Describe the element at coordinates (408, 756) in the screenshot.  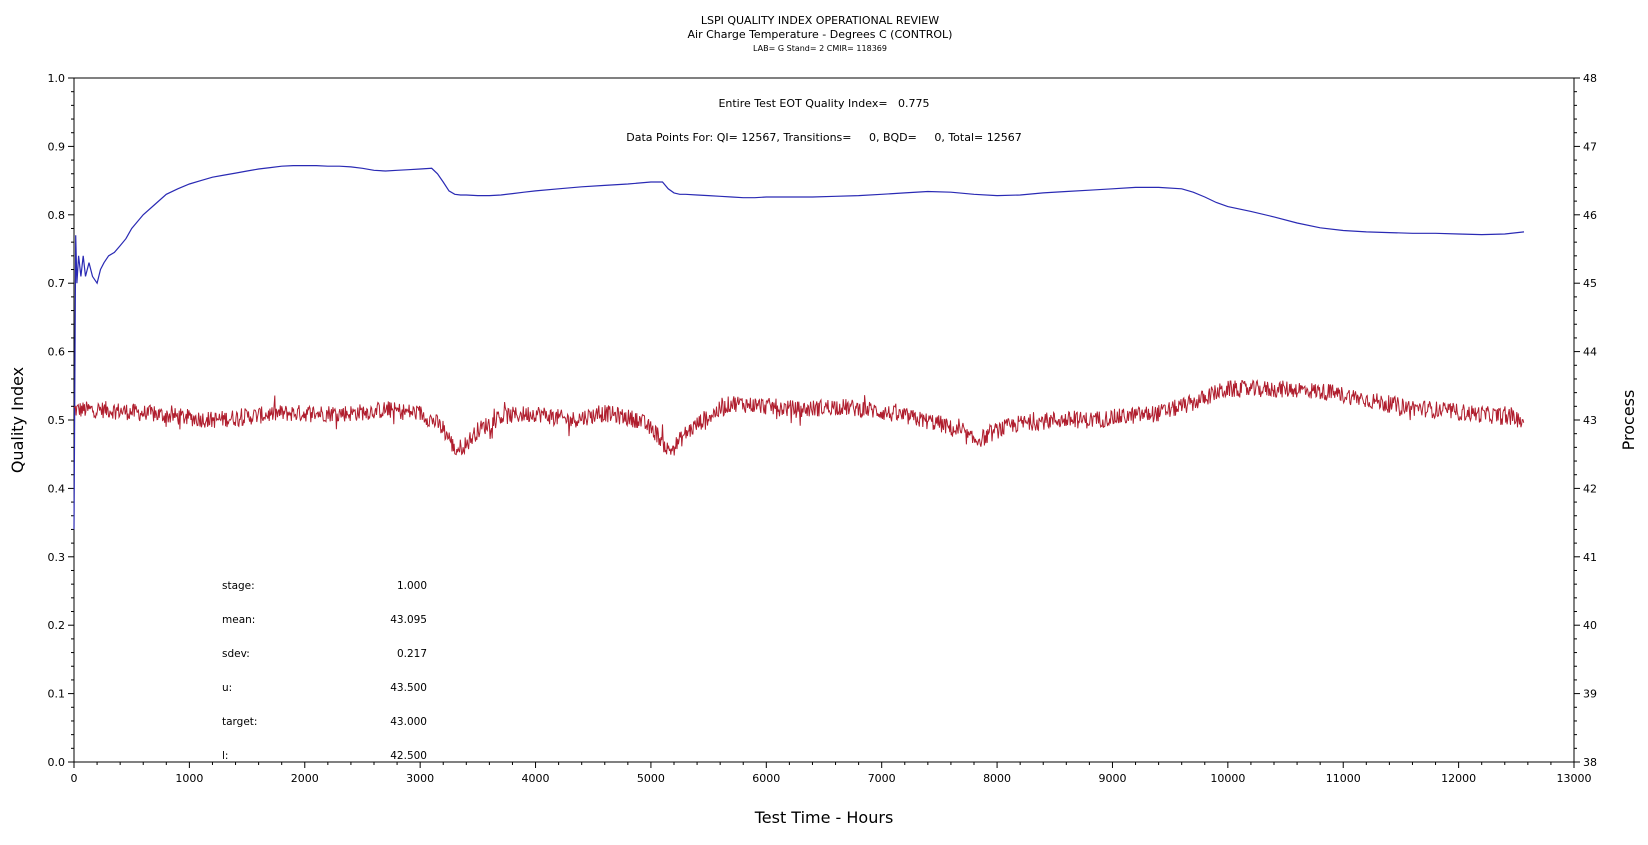
I see `stat-value: 42.500` at that location.